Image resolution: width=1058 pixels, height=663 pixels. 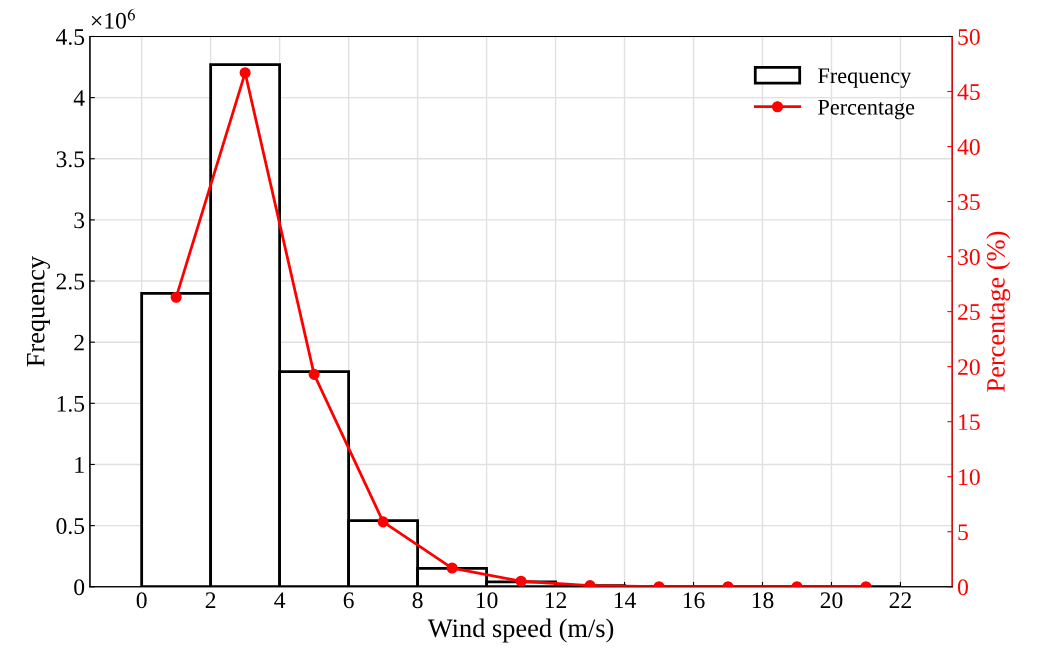 What do you see at coordinates (969, 477) in the screenshot?
I see `y2-tick-label: 10` at bounding box center [969, 477].